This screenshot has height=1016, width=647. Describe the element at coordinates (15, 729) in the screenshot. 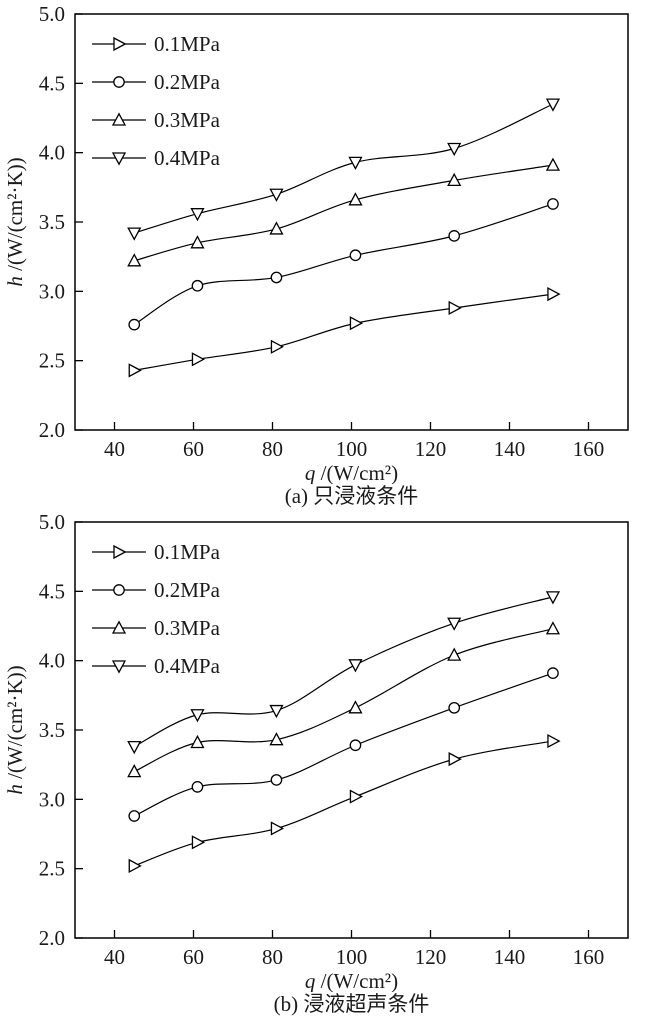

I see `y-axis-label: h /(W/(cm²·K))` at that location.